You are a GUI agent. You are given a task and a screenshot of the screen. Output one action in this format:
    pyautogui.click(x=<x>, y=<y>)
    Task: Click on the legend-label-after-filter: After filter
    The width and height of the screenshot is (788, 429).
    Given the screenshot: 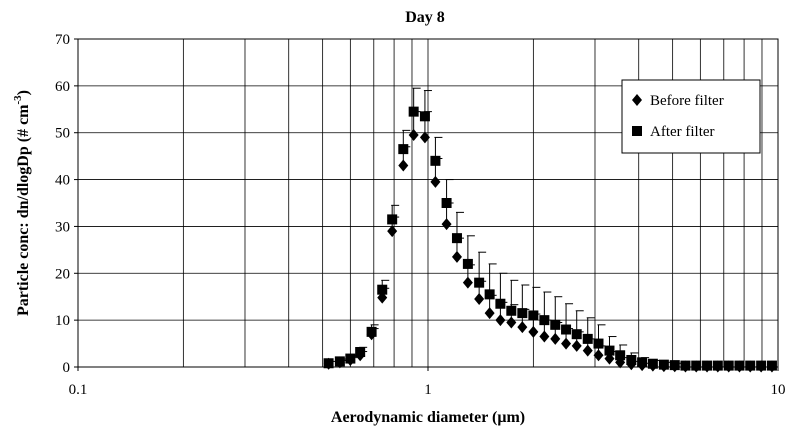 What is the action you would take?
    pyautogui.click(x=682, y=132)
    